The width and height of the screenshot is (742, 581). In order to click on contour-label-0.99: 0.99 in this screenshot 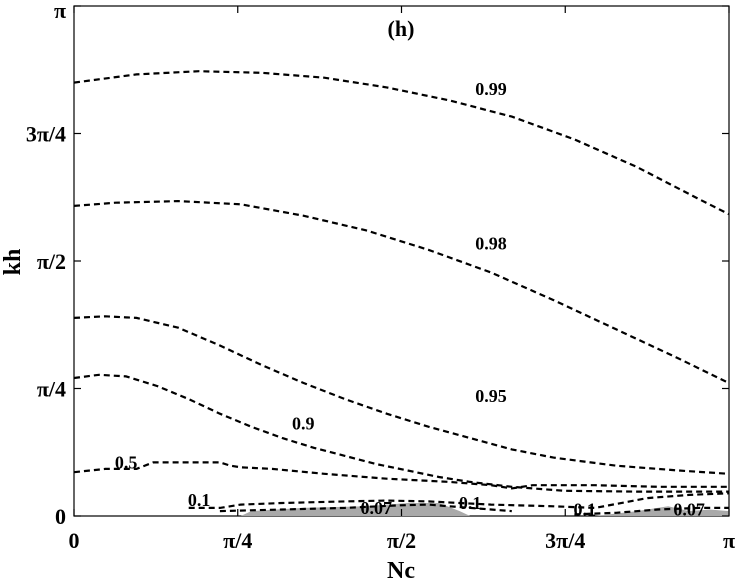, I will do `click(491, 89)`.